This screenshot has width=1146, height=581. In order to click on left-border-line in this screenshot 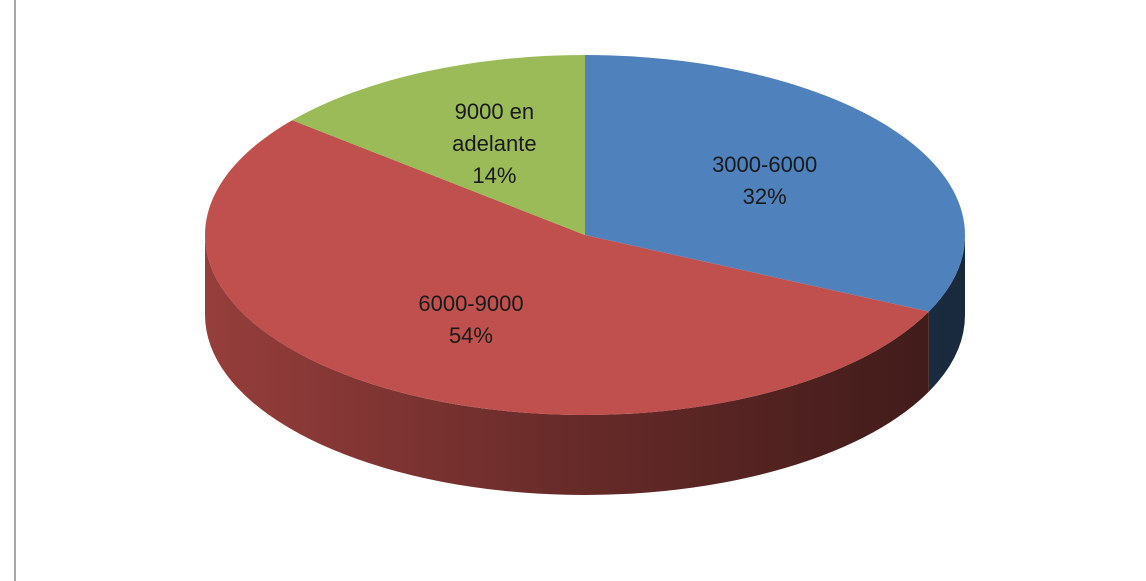, I will do `click(15, 290)`.